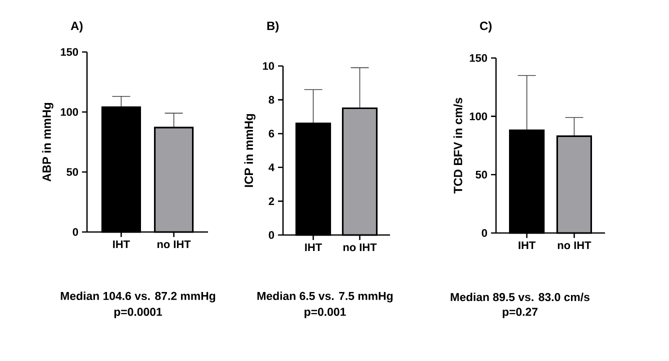 This screenshot has width=669, height=361. I want to click on y-tick-label: 2, so click(271, 201).